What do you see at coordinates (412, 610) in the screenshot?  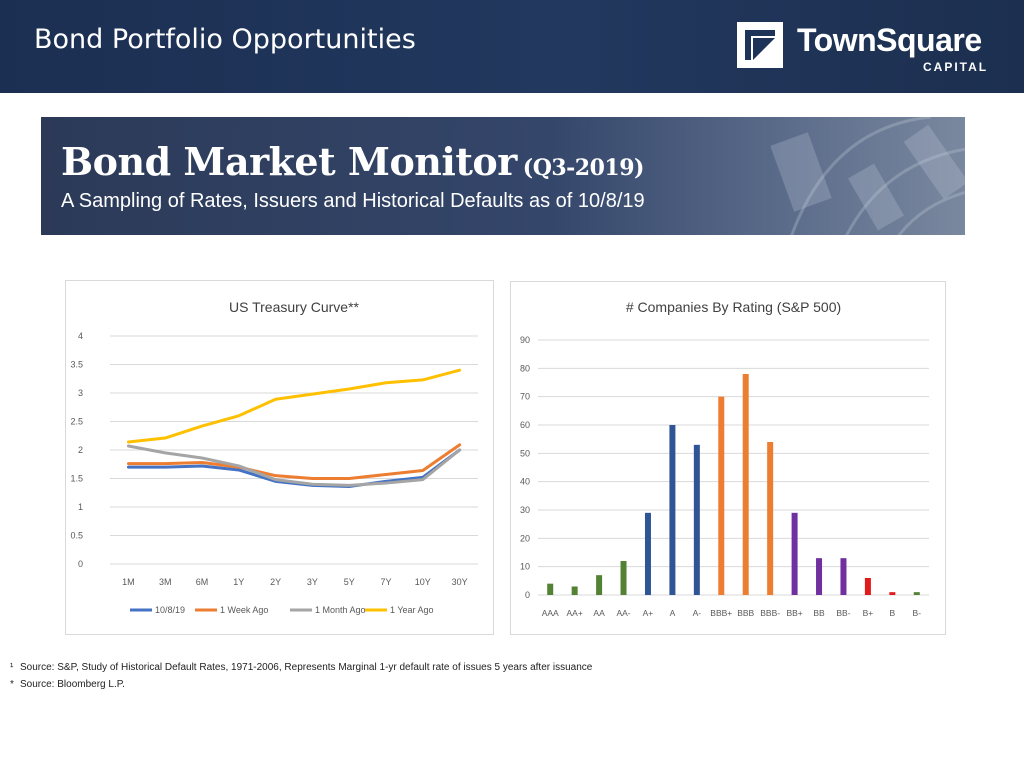 I see `legend-label: 1 Year Ago` at bounding box center [412, 610].